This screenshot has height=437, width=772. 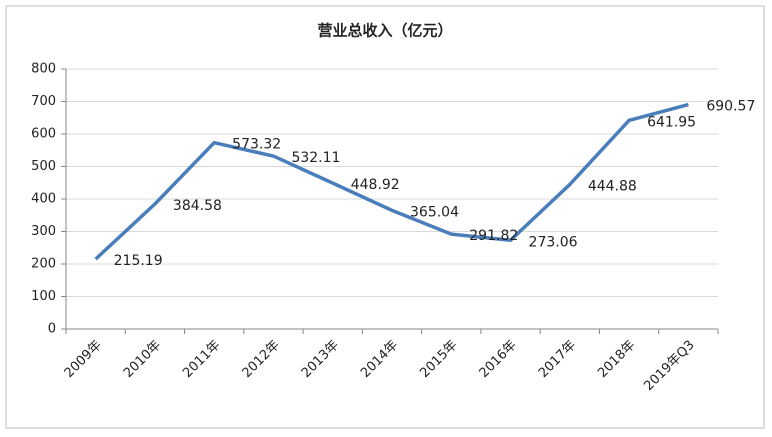 What do you see at coordinates (434, 212) in the screenshot?
I see `data-label: 365.04` at bounding box center [434, 212].